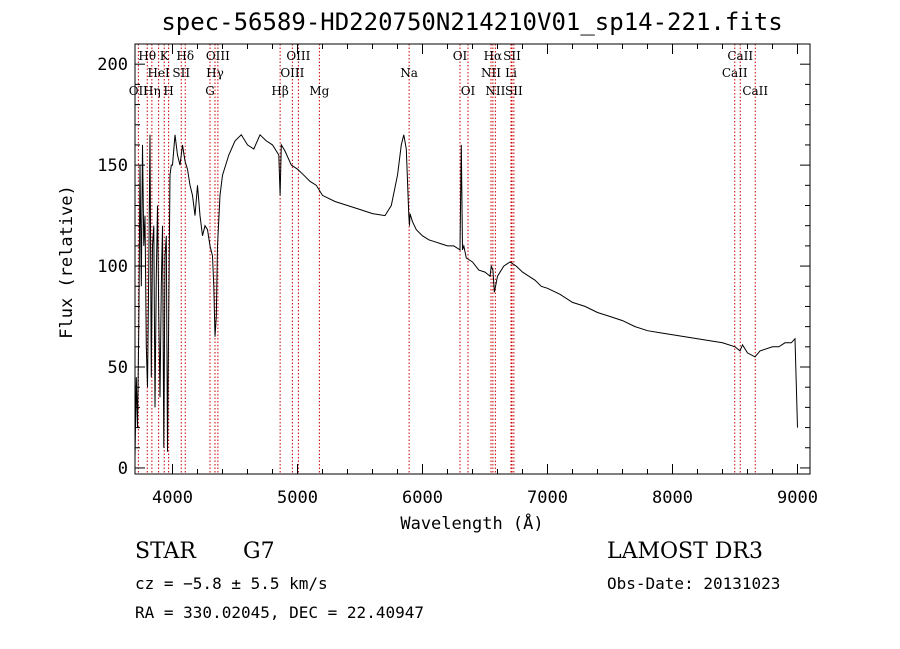  I want to click on x-tick-label: 5000, so click(297, 498).